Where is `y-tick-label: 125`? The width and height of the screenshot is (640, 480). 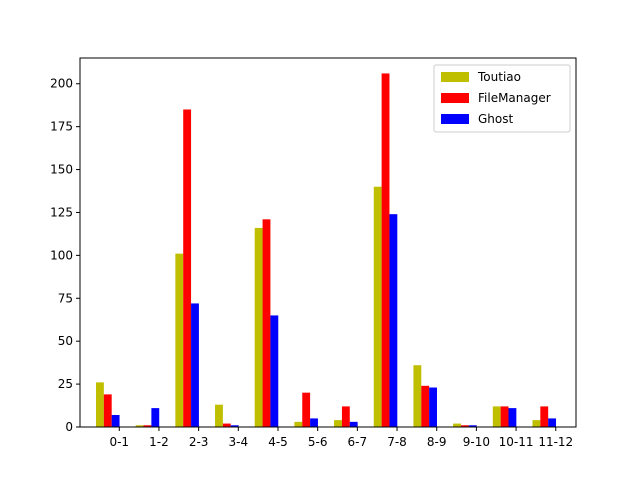
y-tick-label: 125 is located at coordinates (61, 212).